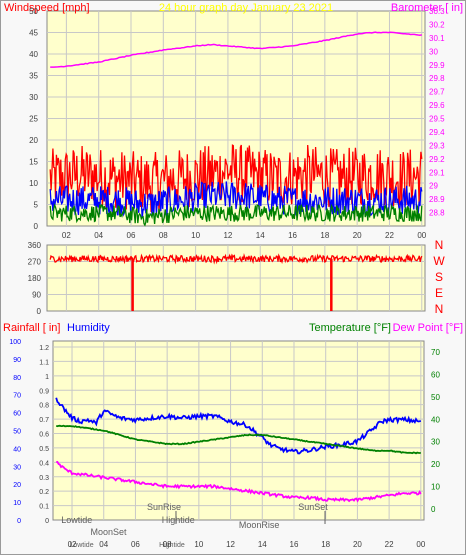  Describe the element at coordinates (33, 97) in the screenshot. I see `wind-tick-label: 30` at that location.